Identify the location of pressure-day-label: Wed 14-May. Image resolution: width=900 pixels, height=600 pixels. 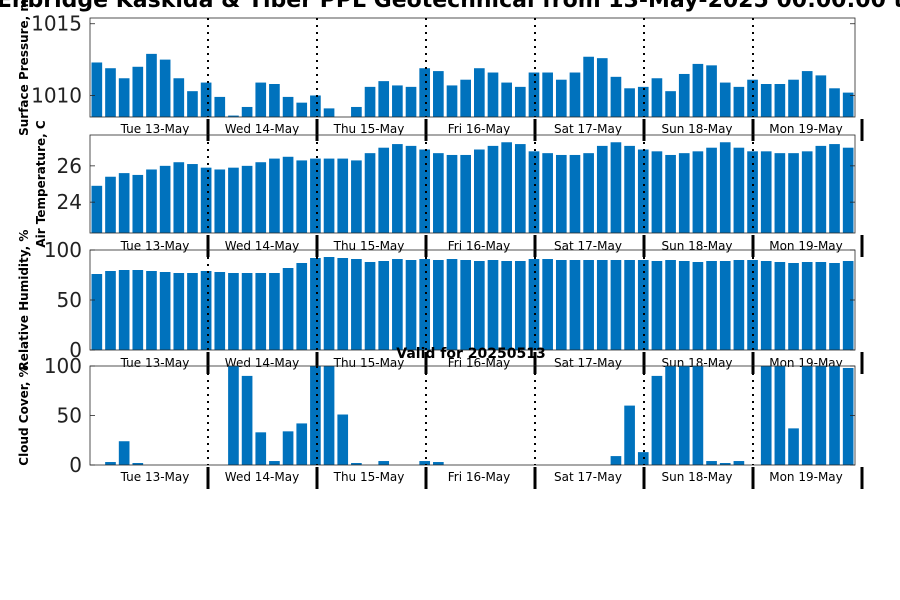
(262, 129).